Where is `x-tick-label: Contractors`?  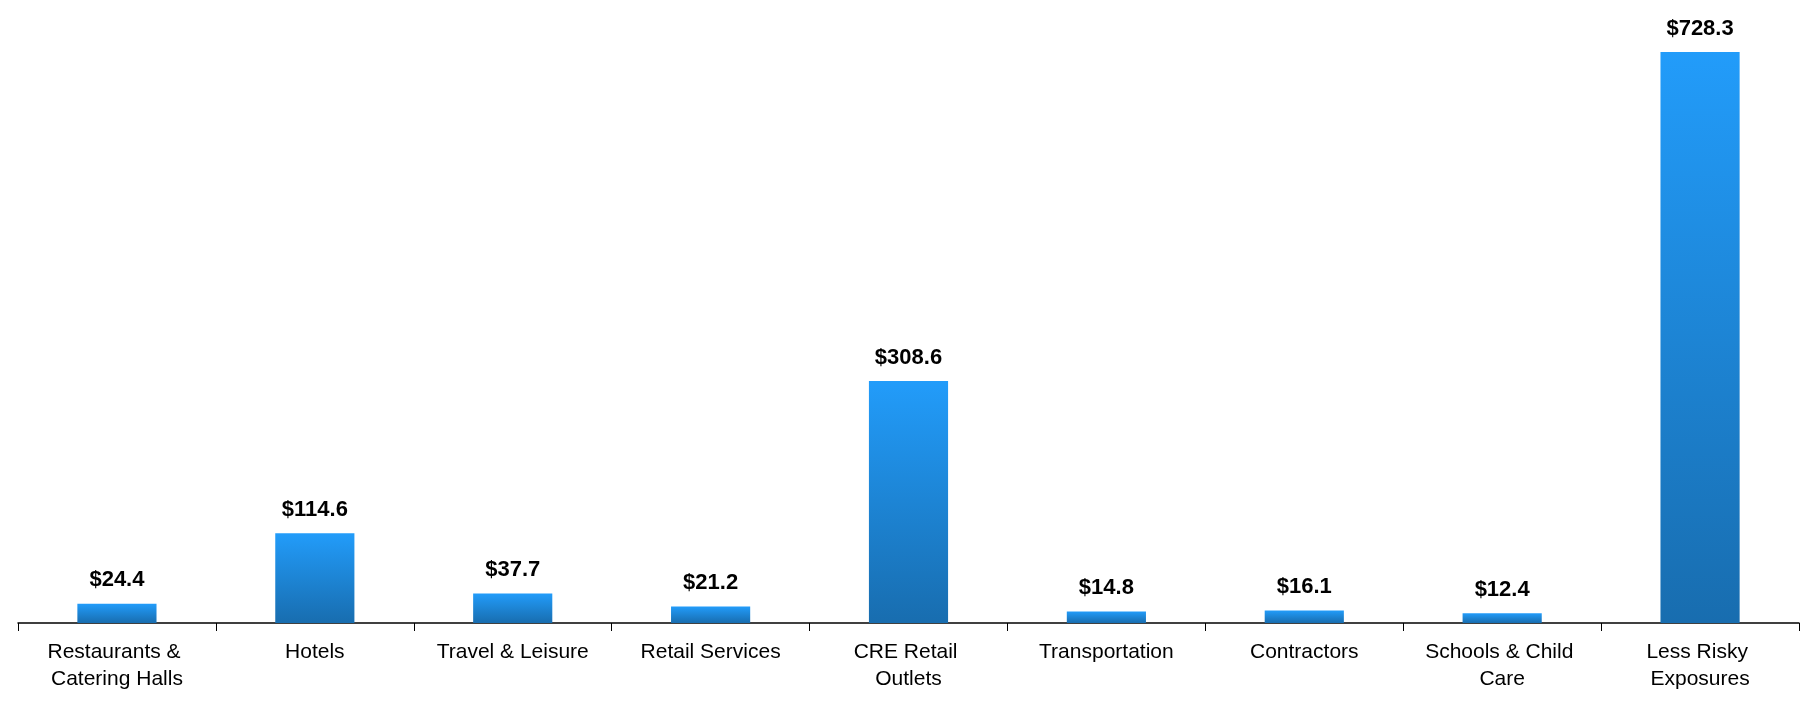
x-tick-label: Contractors is located at coordinates (1304, 650).